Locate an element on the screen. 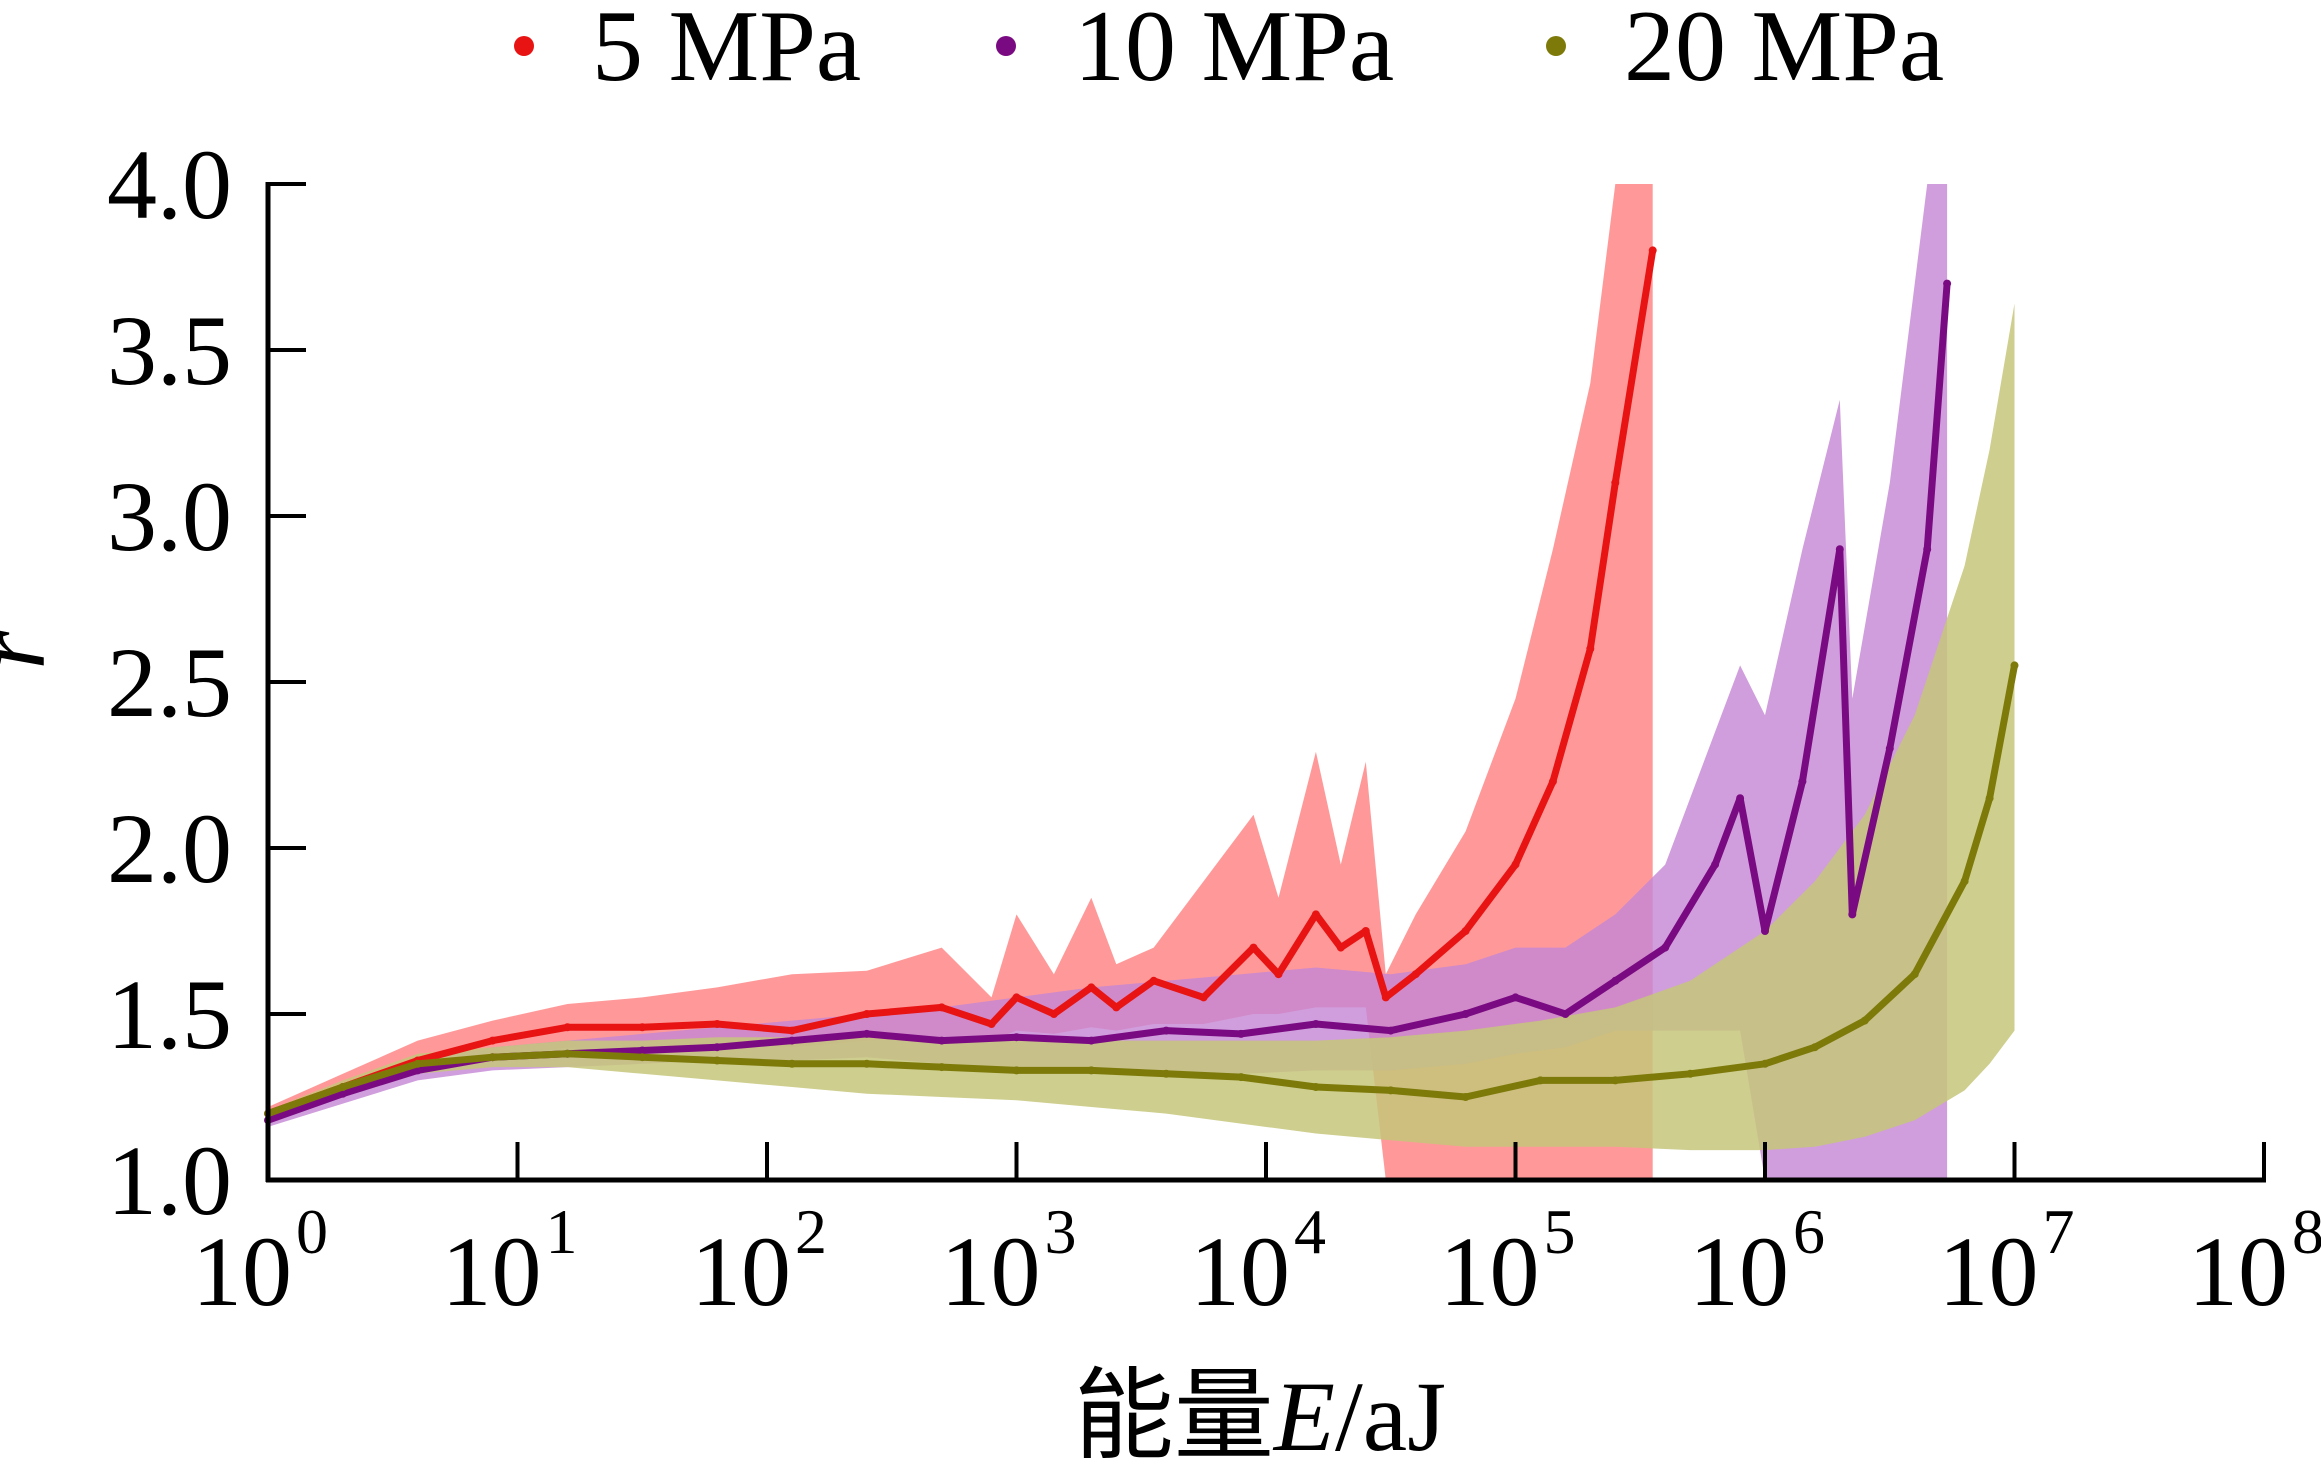 This screenshot has height=1472, width=2321. x-tick-exponent: 7 is located at coordinates (2059, 1231).